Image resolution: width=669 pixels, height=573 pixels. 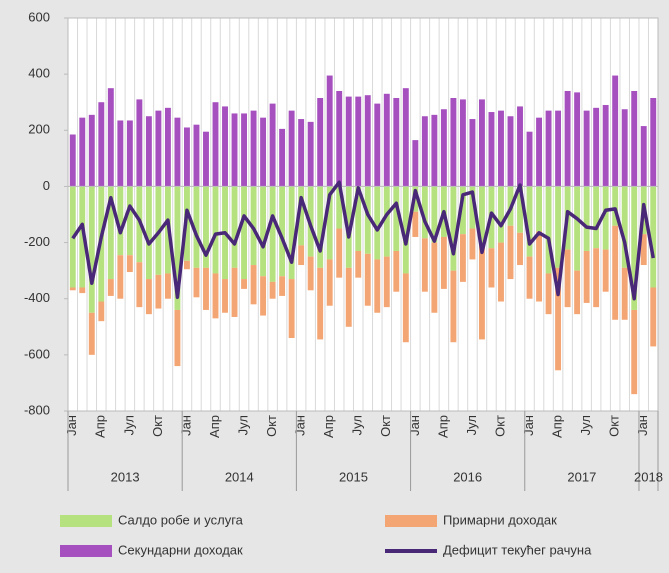 I want to click on legend-label: Примарни доходак, so click(x=500, y=519).